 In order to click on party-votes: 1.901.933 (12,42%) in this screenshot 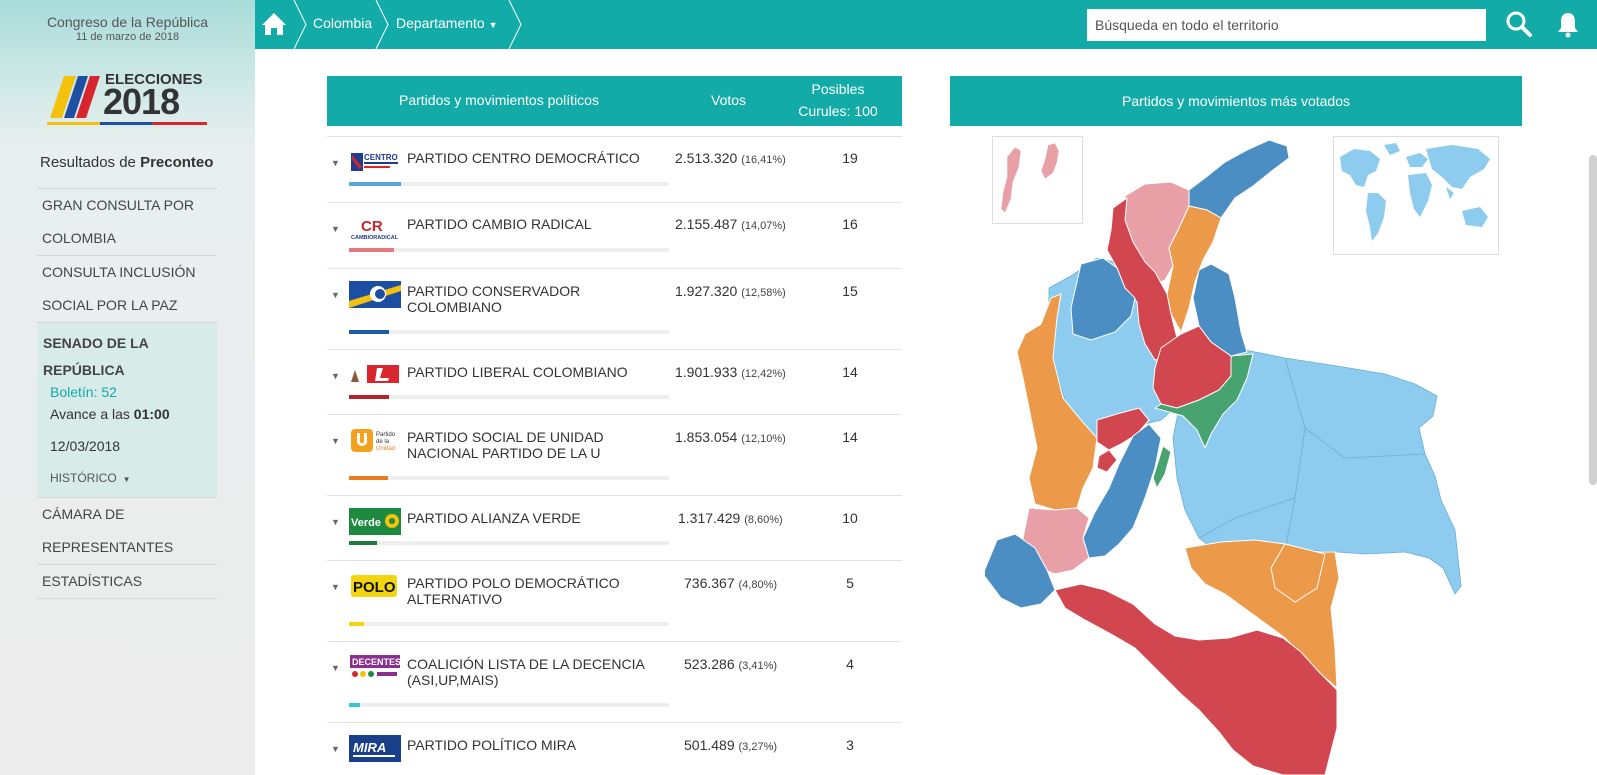, I will do `click(730, 372)`.